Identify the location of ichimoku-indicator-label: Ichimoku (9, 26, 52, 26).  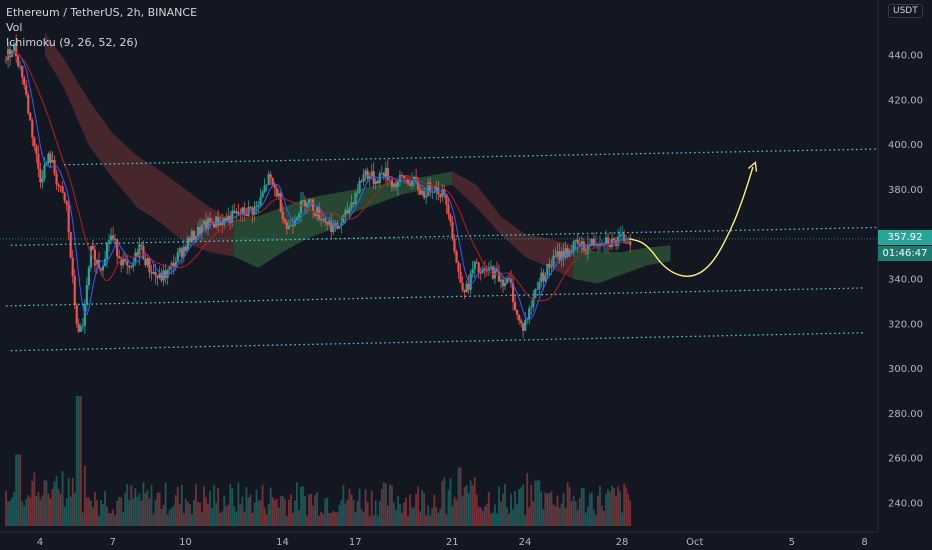
(72, 42).